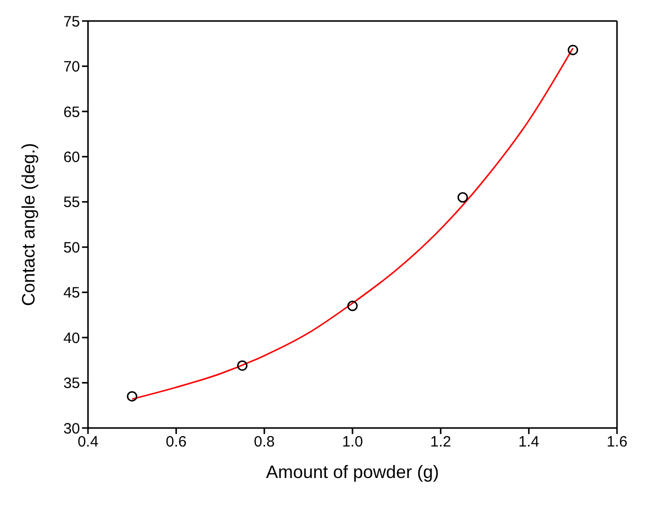  Describe the element at coordinates (28, 224) in the screenshot. I see `y-axis-title: Contact angle (deg.)` at that location.